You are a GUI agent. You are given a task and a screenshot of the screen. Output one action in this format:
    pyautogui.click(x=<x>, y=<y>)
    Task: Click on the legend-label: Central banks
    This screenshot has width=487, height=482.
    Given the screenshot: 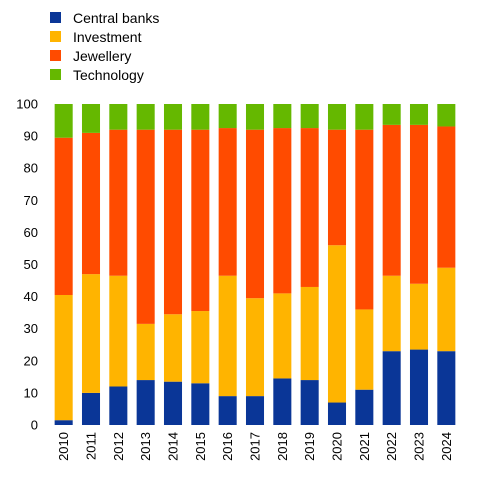 What is the action you would take?
    pyautogui.click(x=116, y=17)
    